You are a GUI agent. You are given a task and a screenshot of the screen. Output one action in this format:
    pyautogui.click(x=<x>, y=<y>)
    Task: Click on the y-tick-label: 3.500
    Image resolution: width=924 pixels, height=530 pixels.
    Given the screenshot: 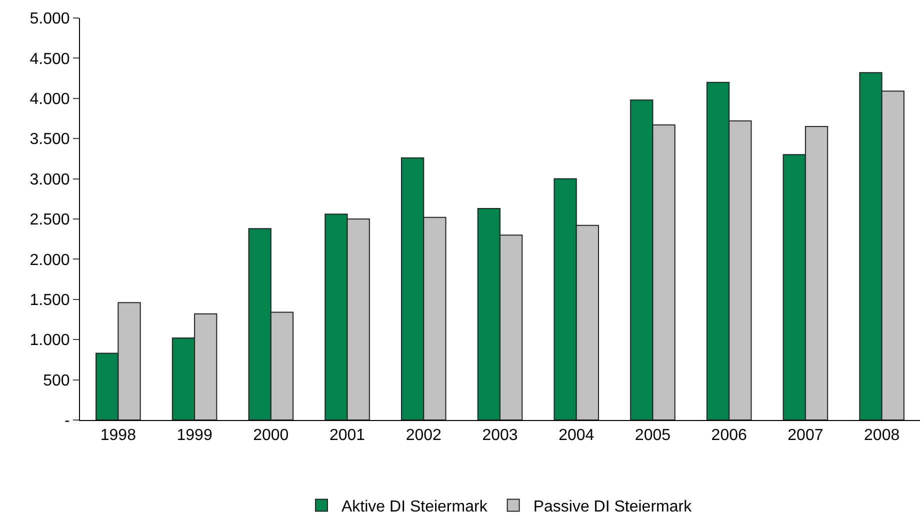 What is the action you would take?
    pyautogui.click(x=50, y=139)
    